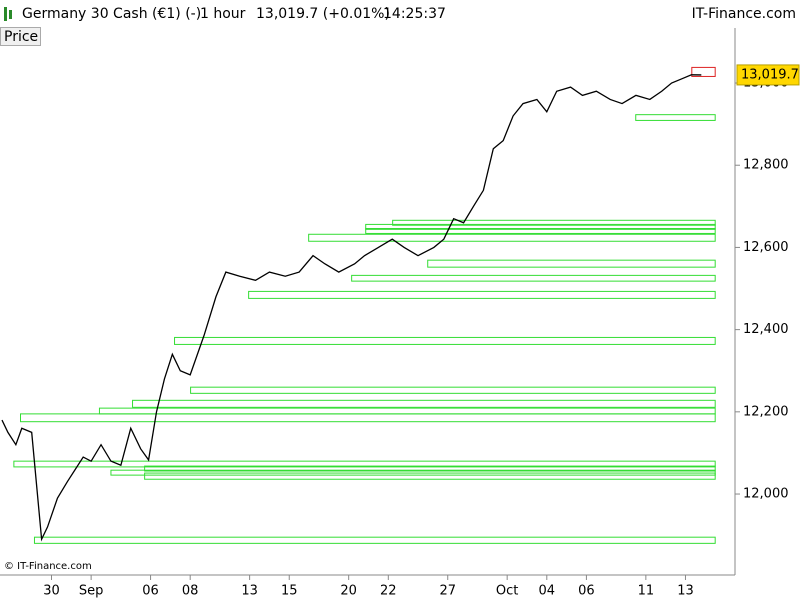 The image size is (800, 604). What do you see at coordinates (223, 14) in the screenshot?
I see `timeframe: 1 hour` at bounding box center [223, 14].